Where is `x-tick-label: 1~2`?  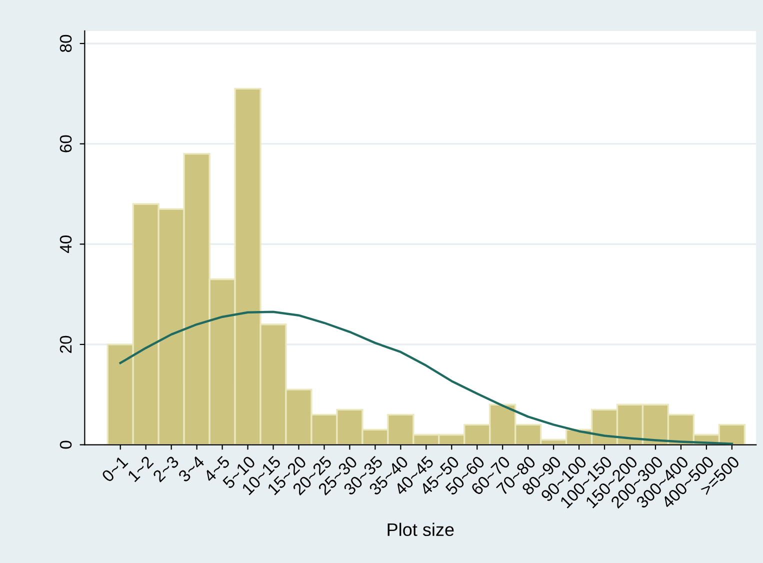
x-tick-label: 1~2 is located at coordinates (140, 468).